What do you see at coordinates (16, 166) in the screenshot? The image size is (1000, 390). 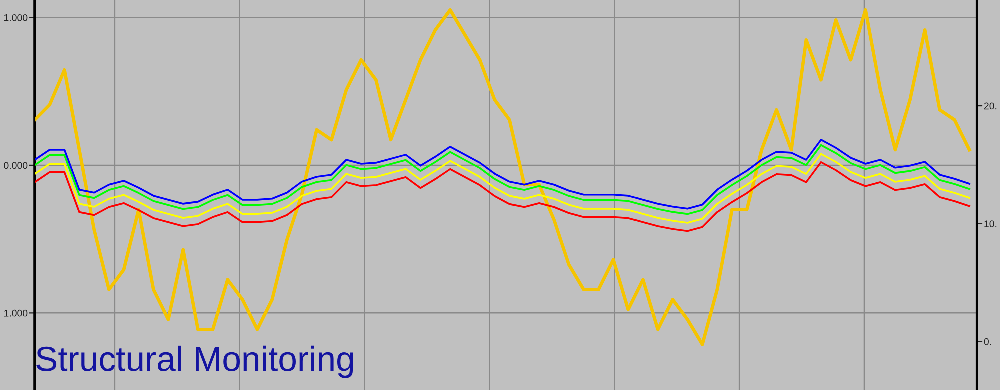 I see `y-tick-label: 0.000` at bounding box center [16, 166].